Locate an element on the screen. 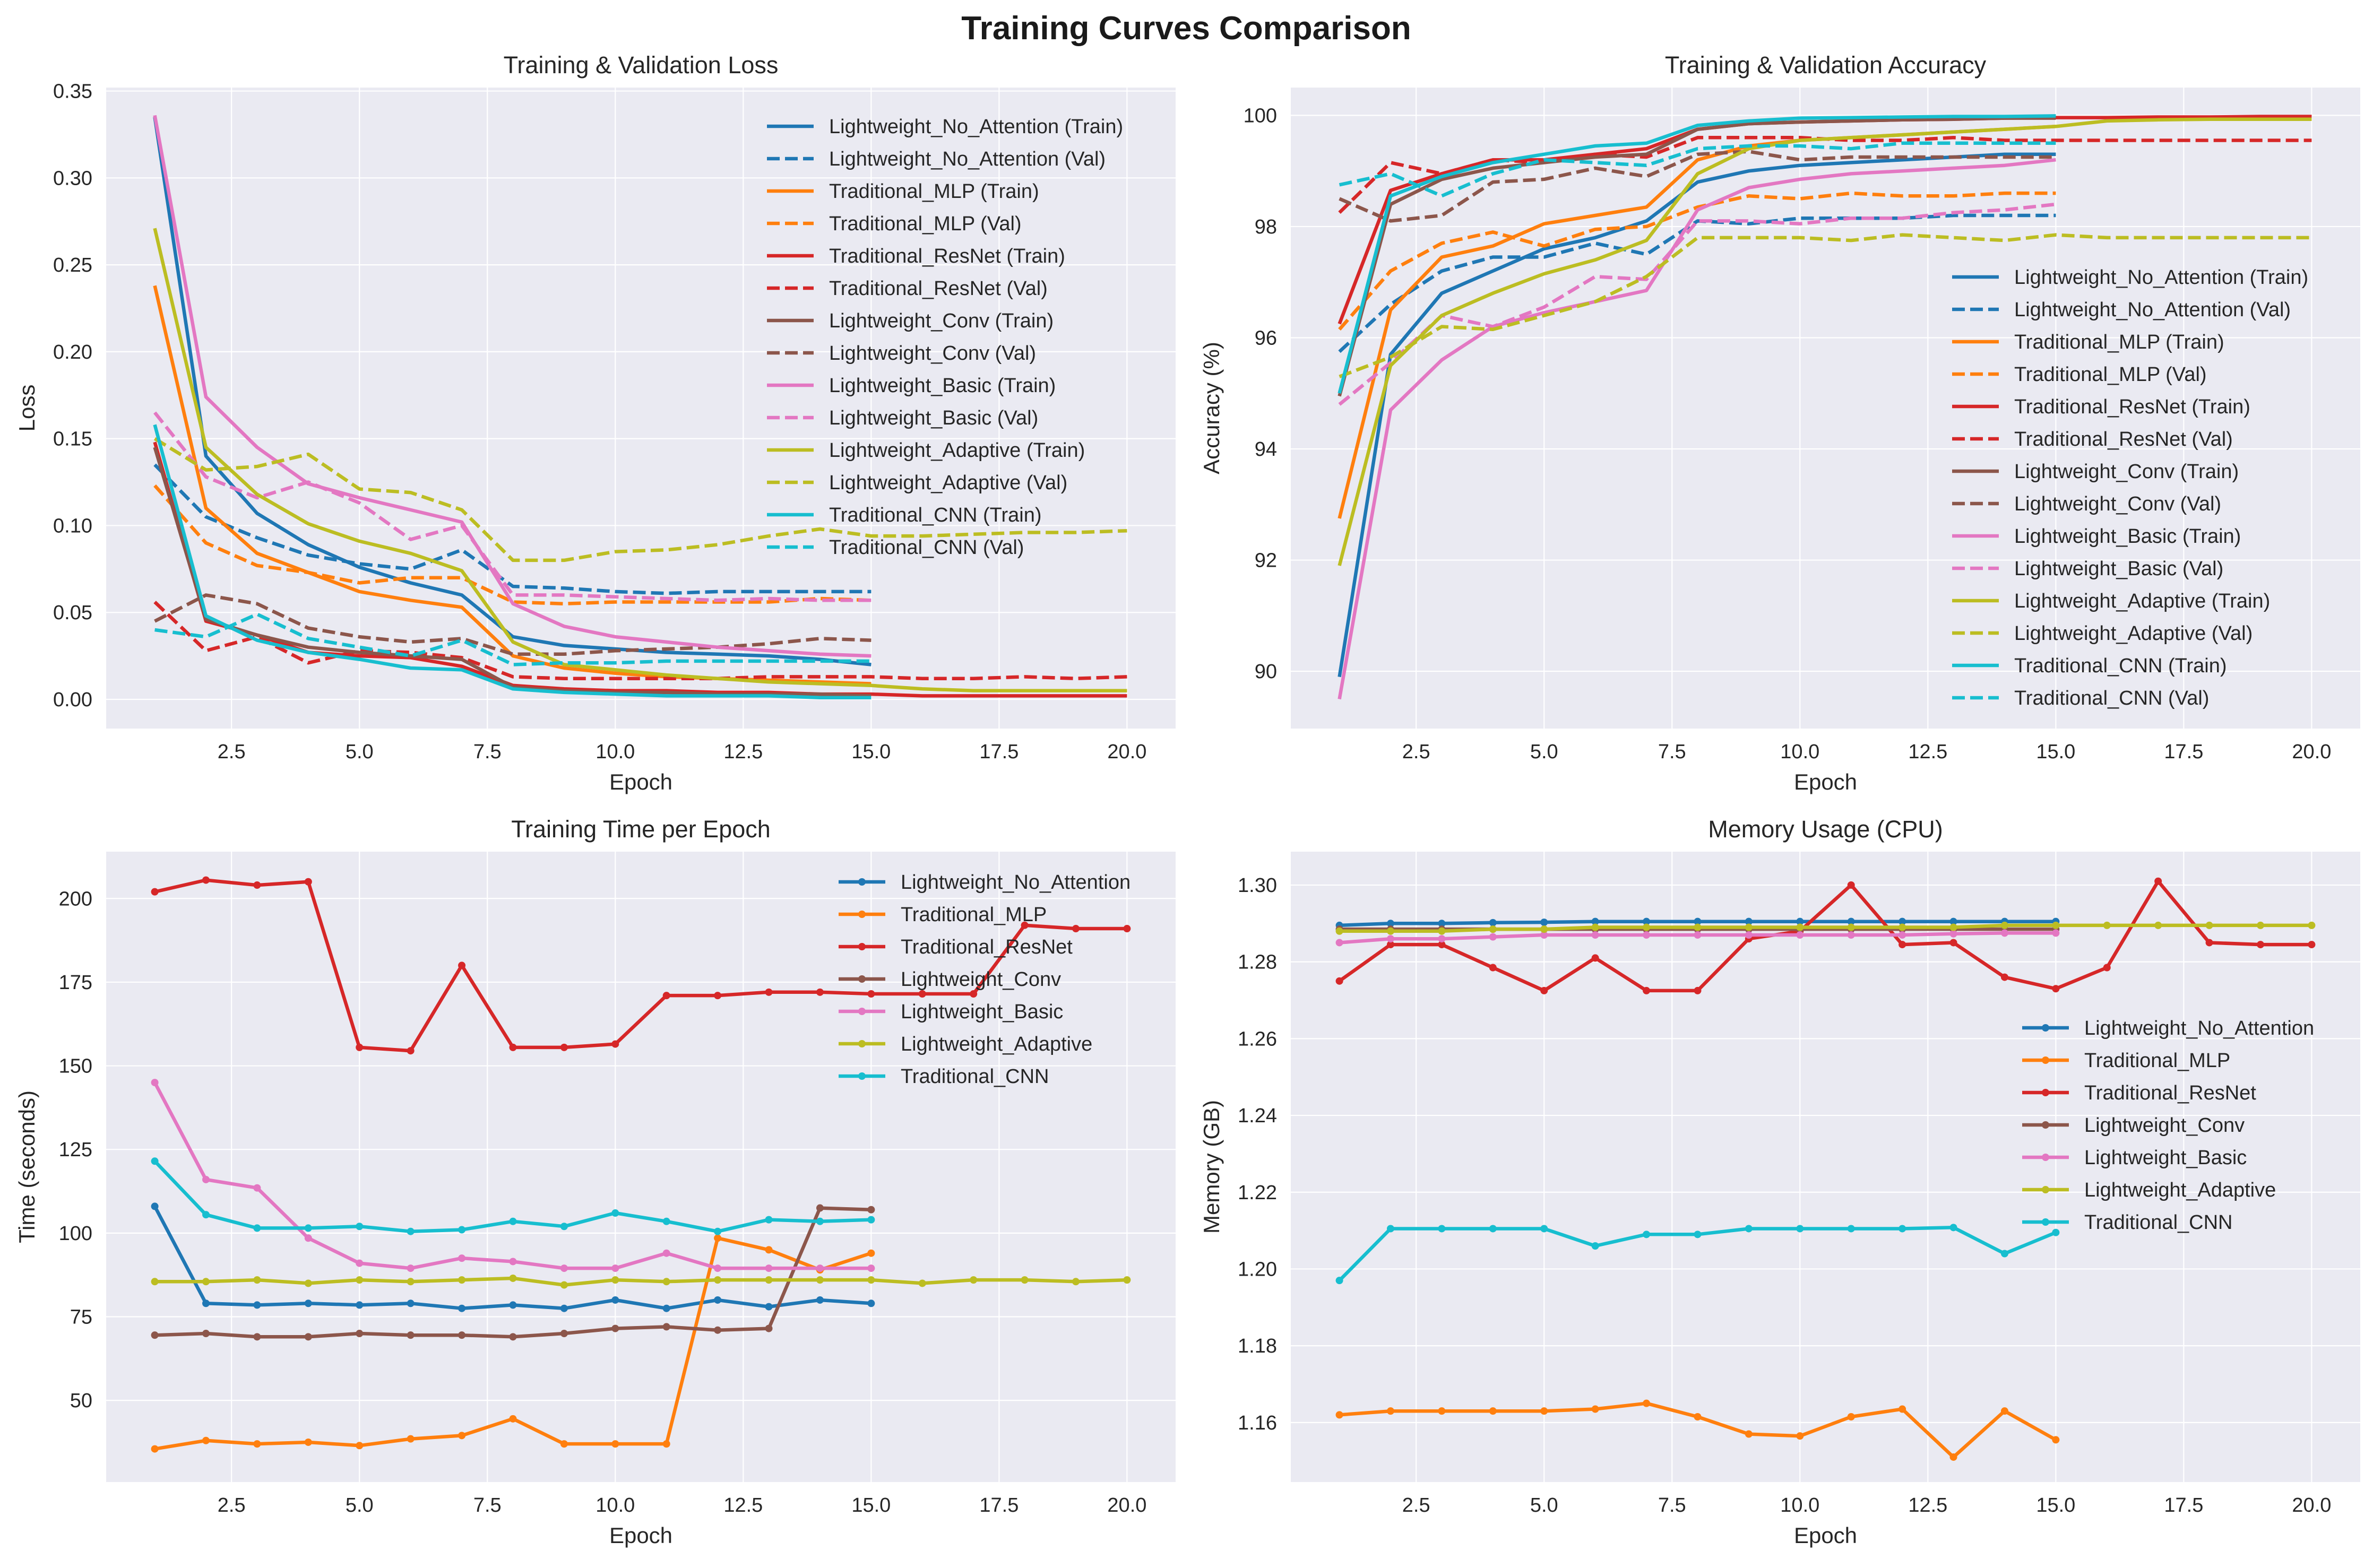 This screenshot has height=1568, width=2373. y-tick-label: 75 is located at coordinates (81, 1317).